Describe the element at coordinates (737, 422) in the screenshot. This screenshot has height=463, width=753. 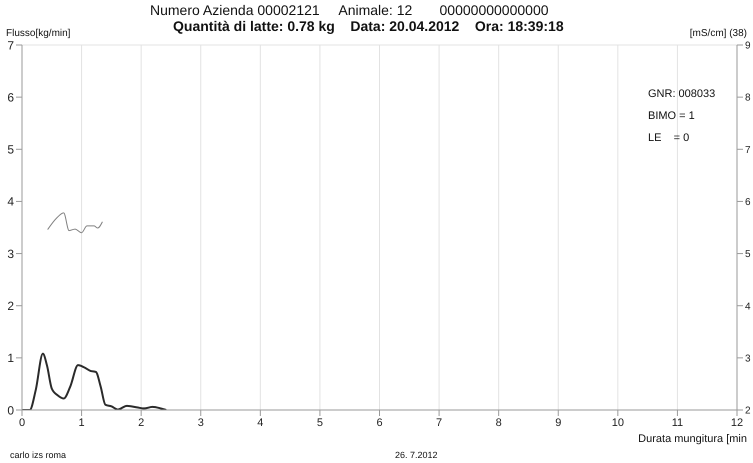
I see `x-tick-label: 12` at that location.